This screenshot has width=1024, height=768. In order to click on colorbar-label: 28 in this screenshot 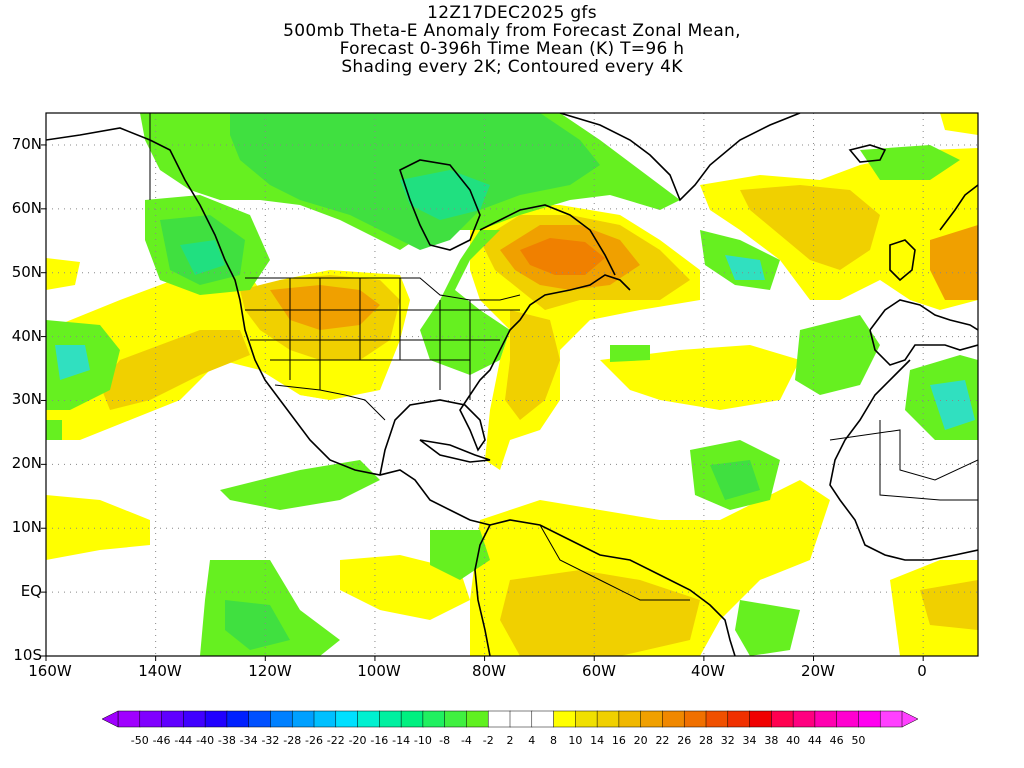, I will do `click(706, 740)`.